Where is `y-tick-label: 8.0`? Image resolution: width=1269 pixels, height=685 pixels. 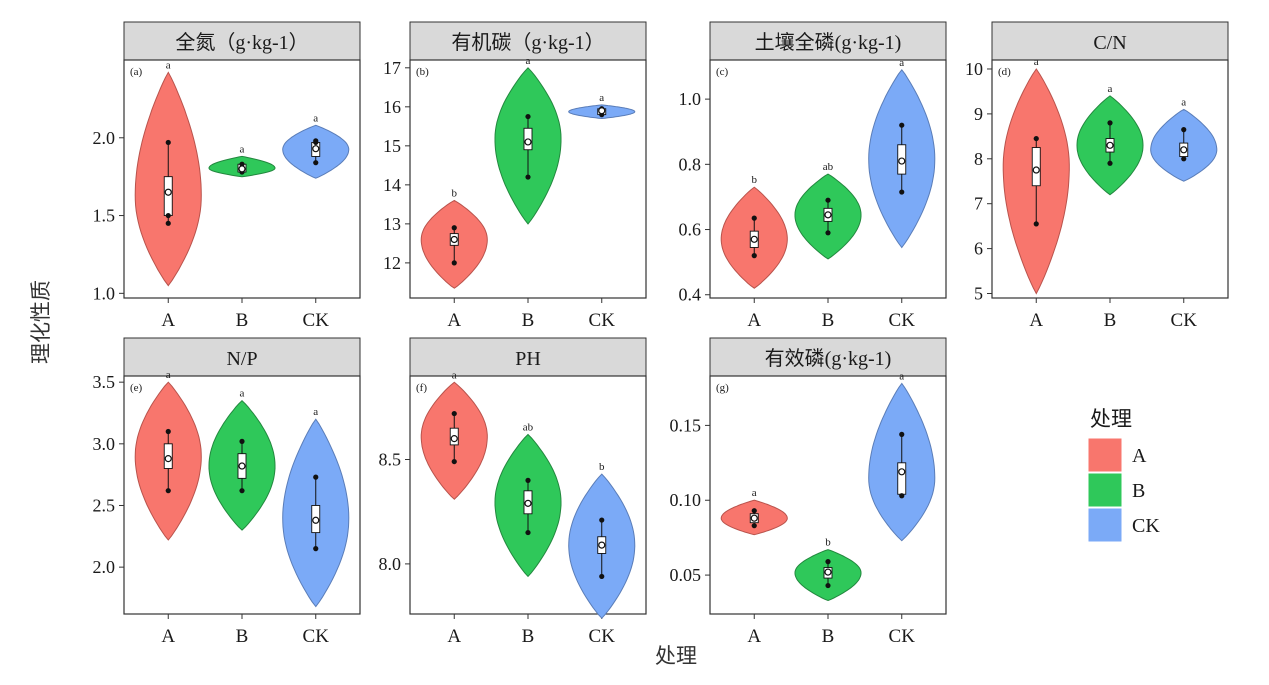 y-tick-label: 8.0 is located at coordinates (390, 564).